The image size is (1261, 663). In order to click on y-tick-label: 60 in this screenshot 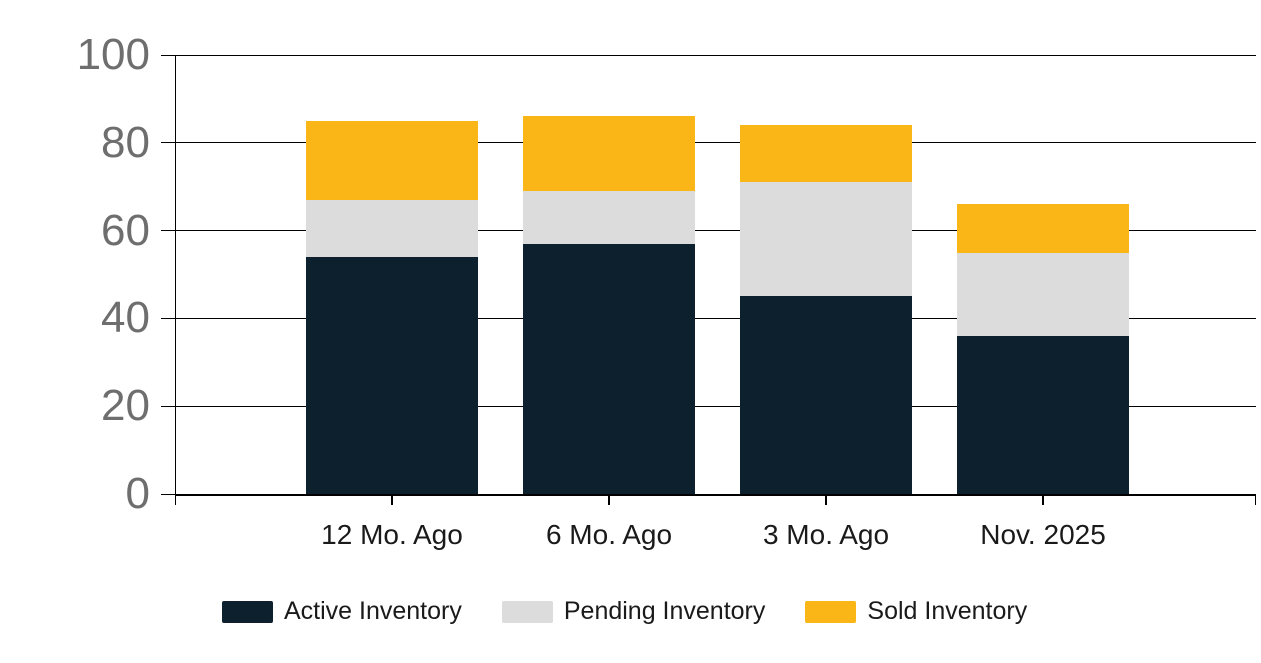, I will do `click(125, 230)`.